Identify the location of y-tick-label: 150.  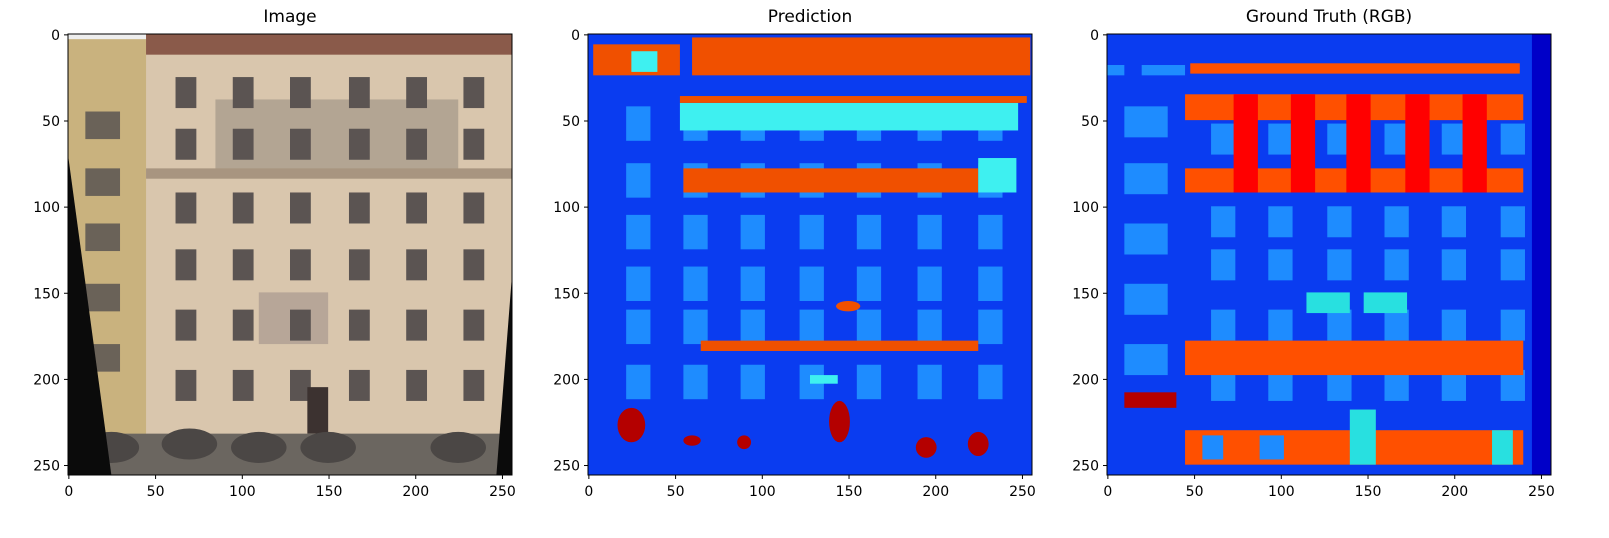
(46, 294).